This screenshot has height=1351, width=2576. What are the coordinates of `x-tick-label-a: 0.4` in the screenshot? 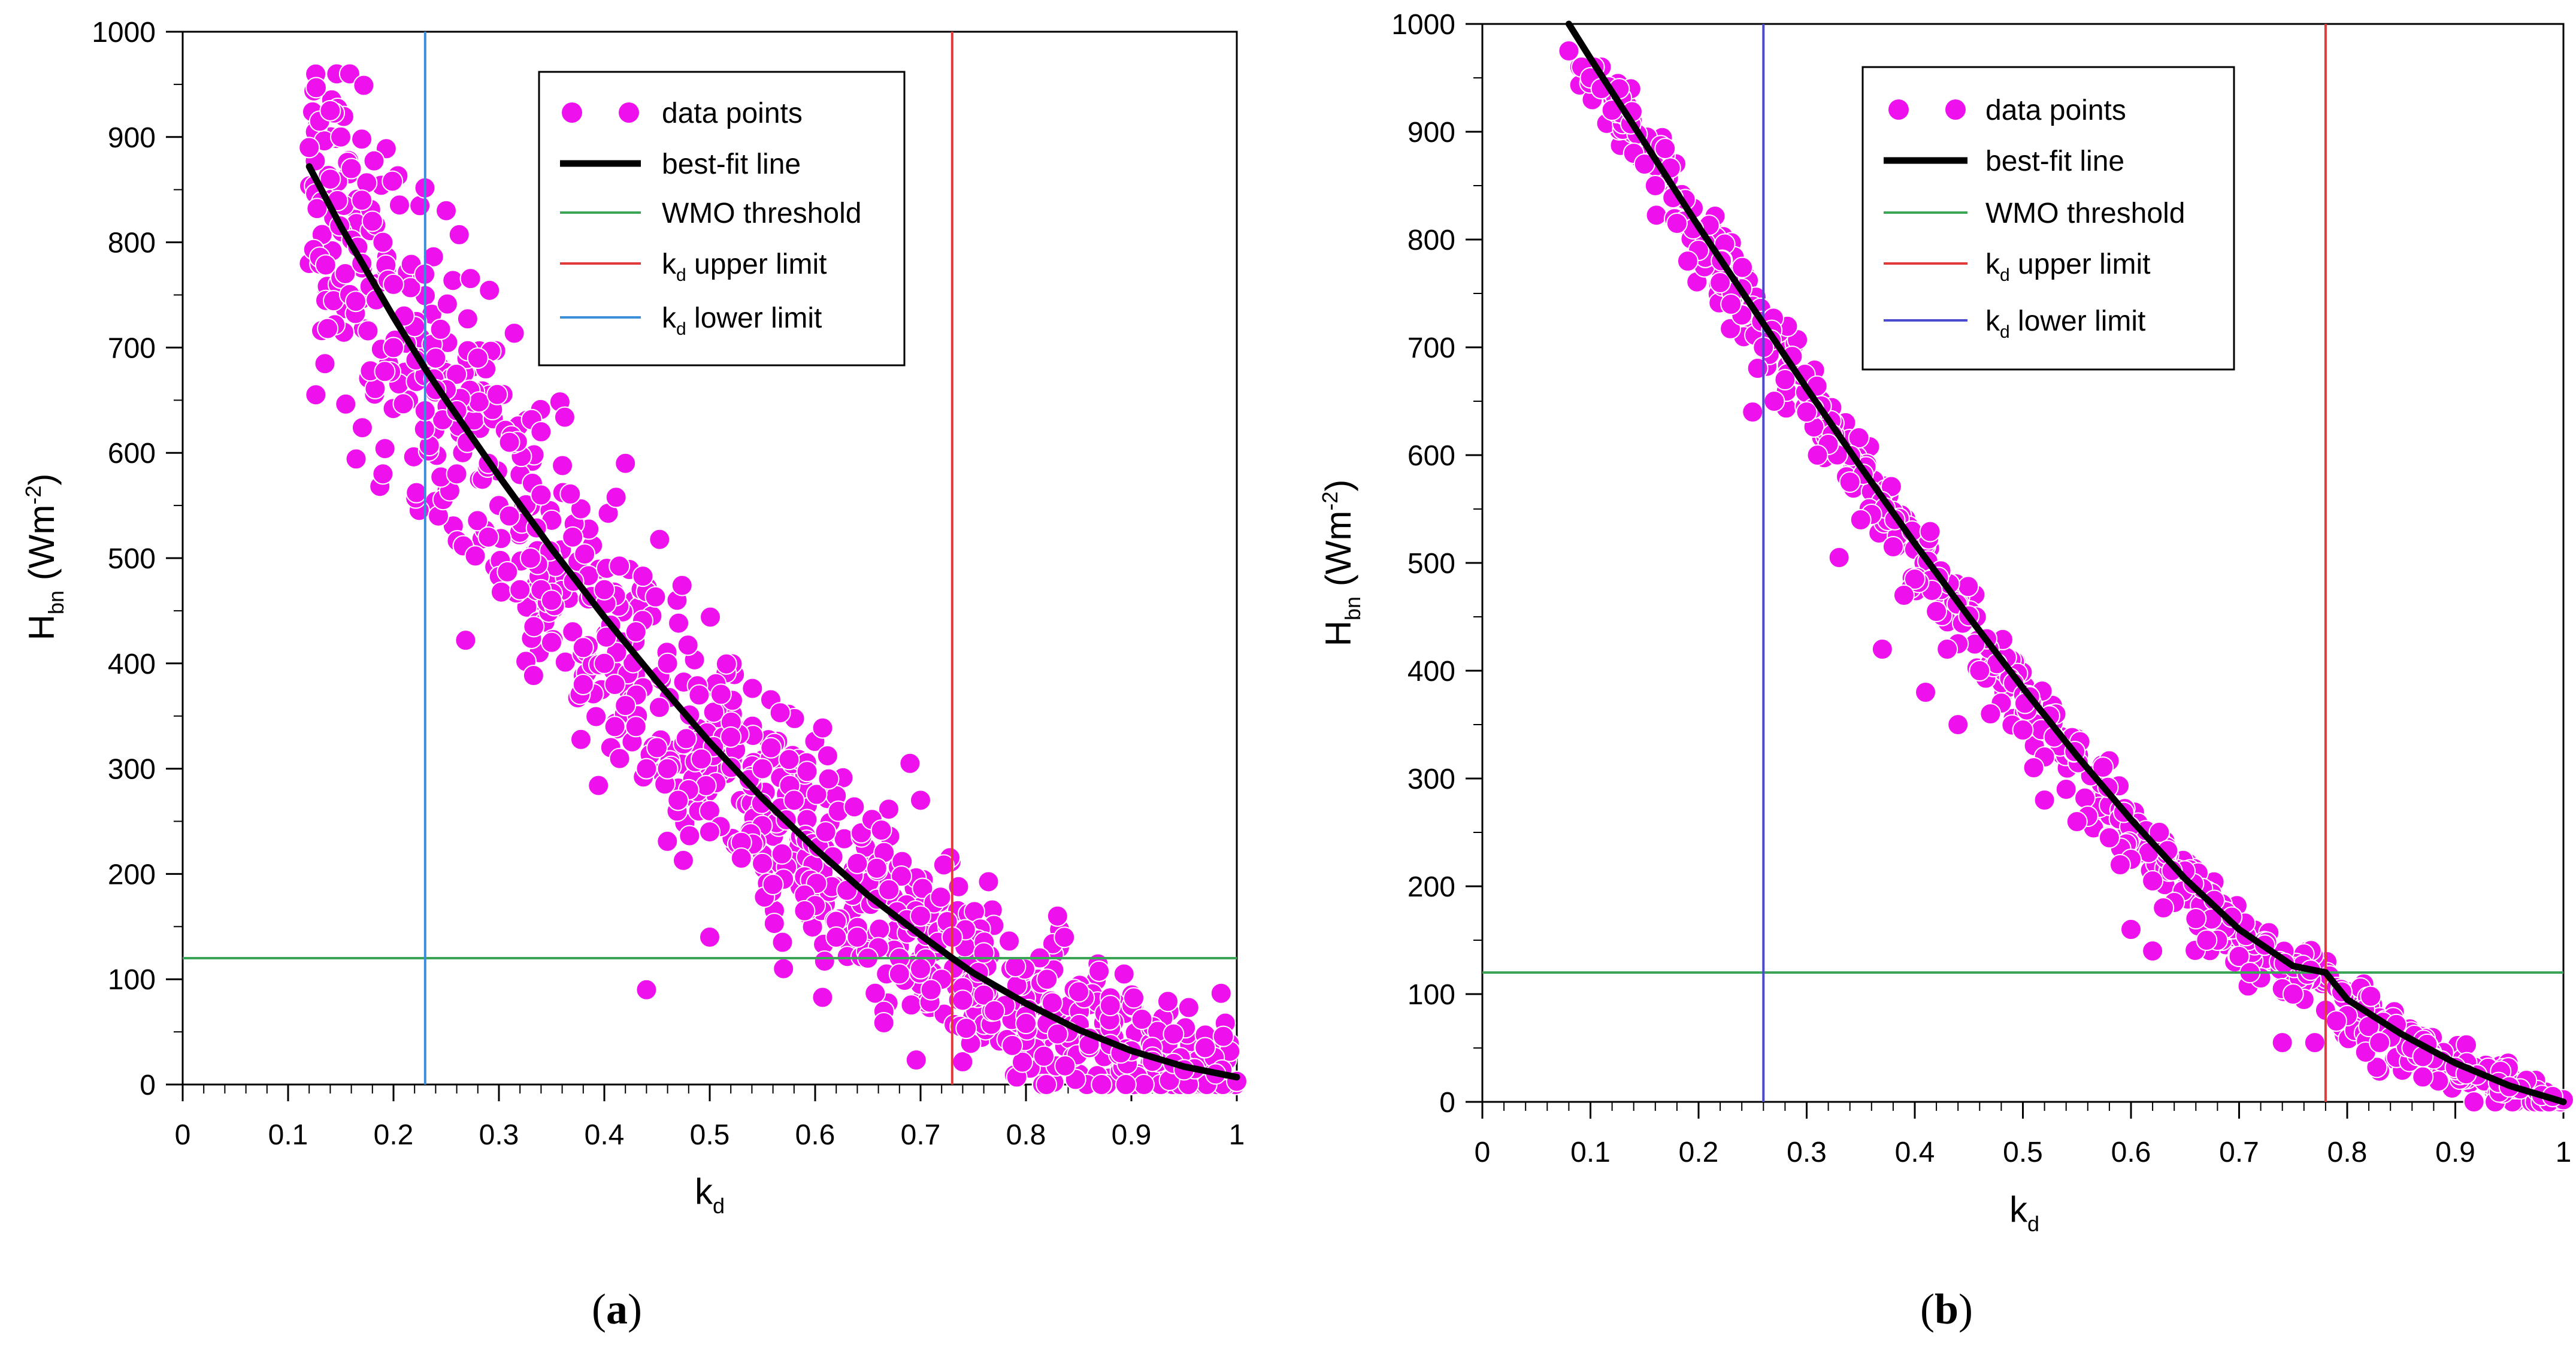 It's located at (605, 1135).